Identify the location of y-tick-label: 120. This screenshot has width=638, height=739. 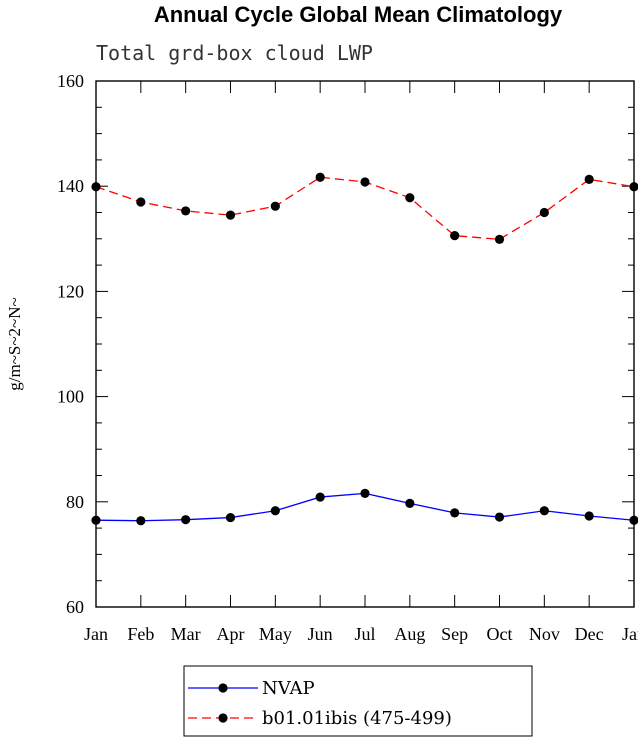
(70, 291).